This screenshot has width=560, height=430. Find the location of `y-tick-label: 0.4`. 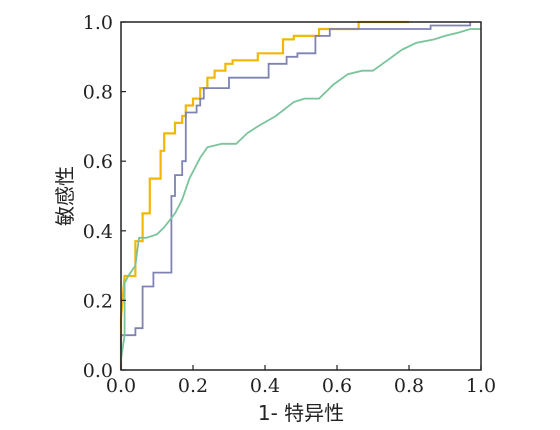

y-tick-label: 0.4 is located at coordinates (98, 232).